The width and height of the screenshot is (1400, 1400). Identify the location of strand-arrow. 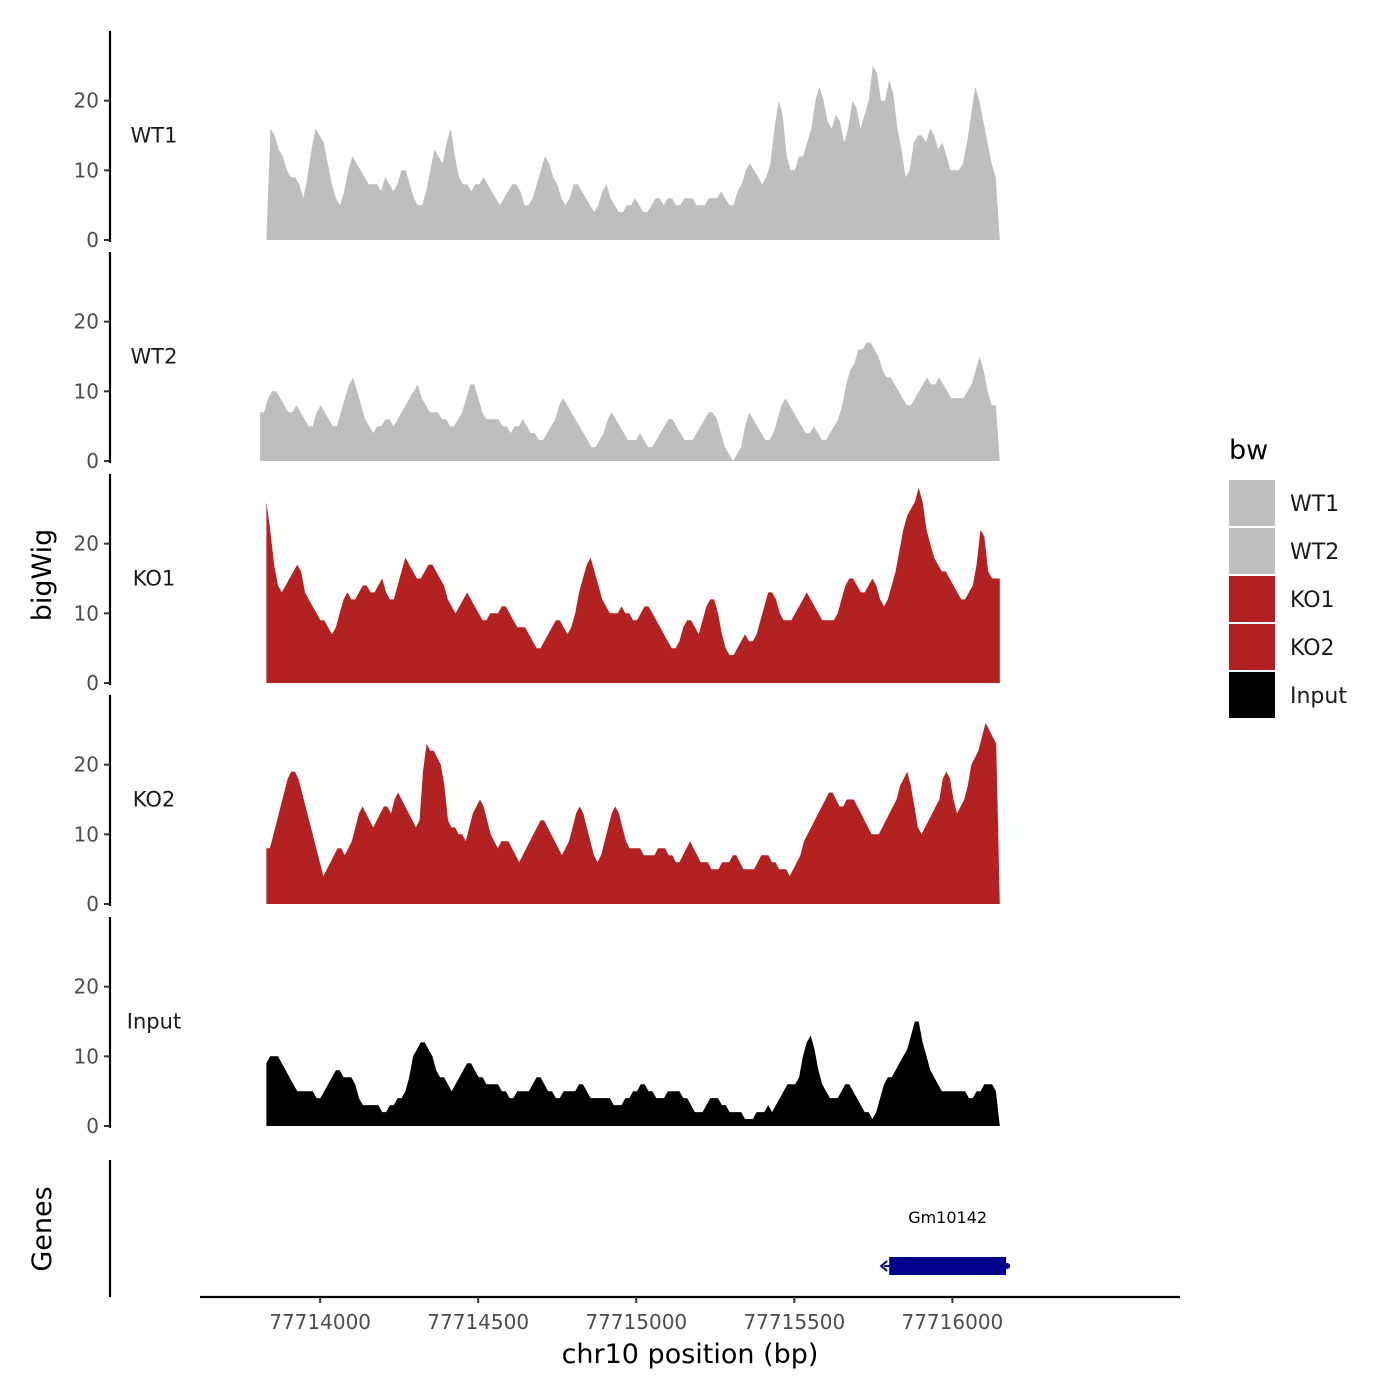
(883, 1266).